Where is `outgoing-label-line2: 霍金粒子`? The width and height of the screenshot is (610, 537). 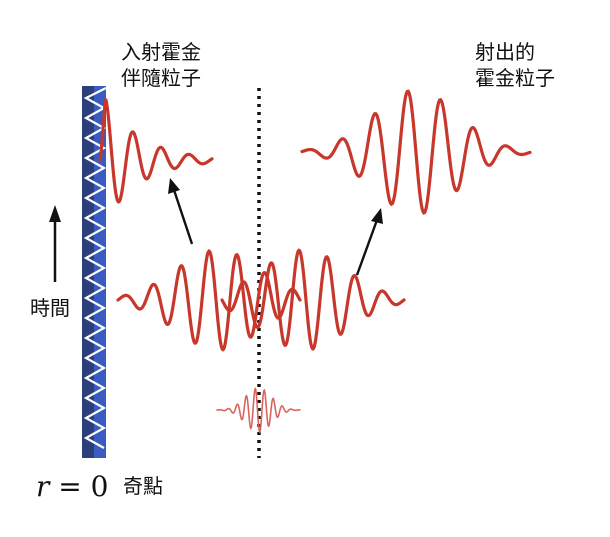 outgoing-label-line2: 霍金粒子 is located at coordinates (515, 78).